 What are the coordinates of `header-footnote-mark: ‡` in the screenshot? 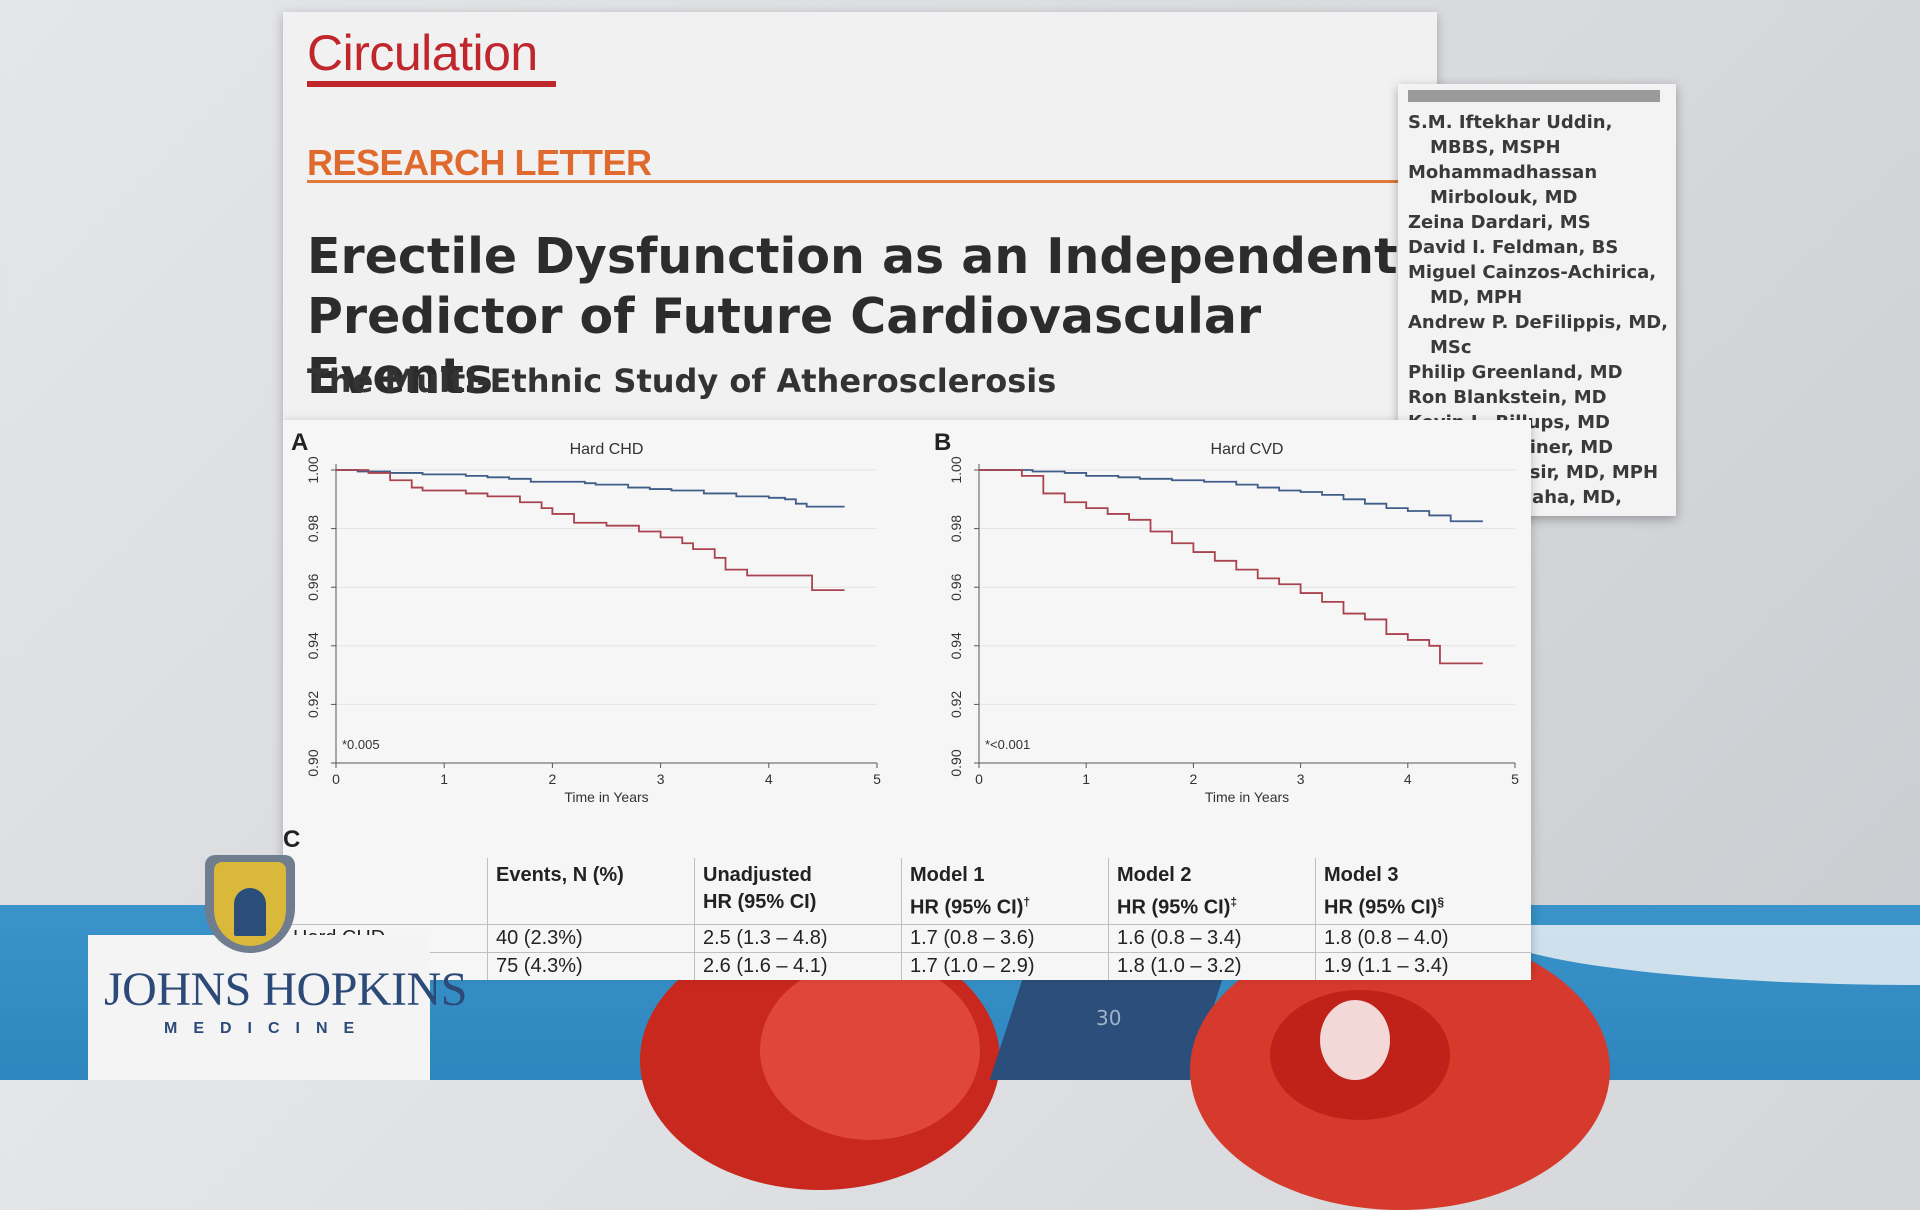 It's located at (1234, 902).